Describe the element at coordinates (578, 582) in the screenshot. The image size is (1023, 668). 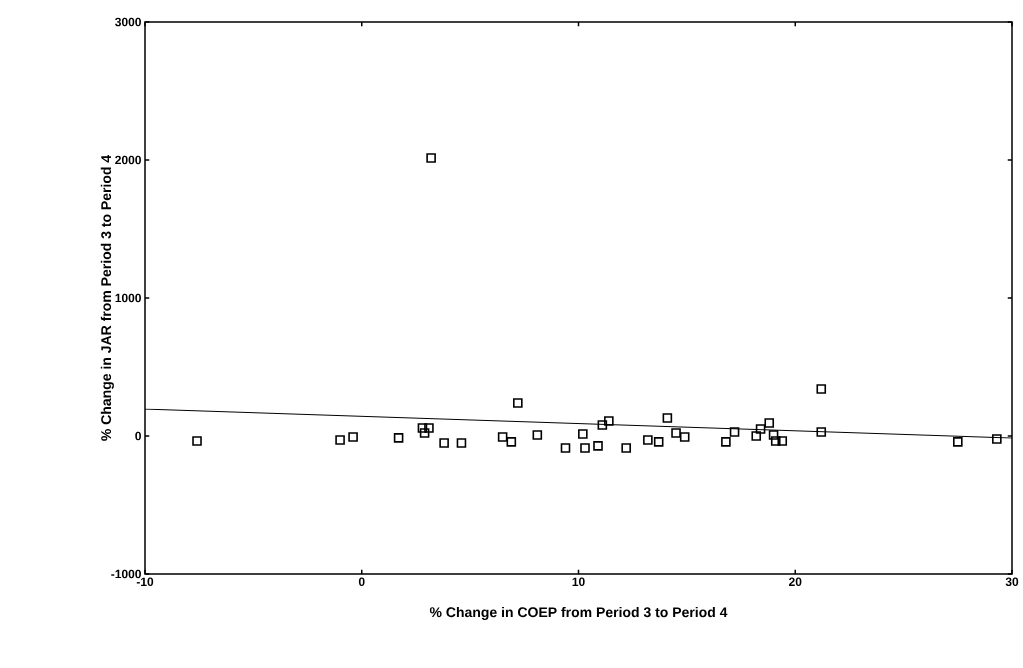
I see `x-tick-label: 10` at that location.